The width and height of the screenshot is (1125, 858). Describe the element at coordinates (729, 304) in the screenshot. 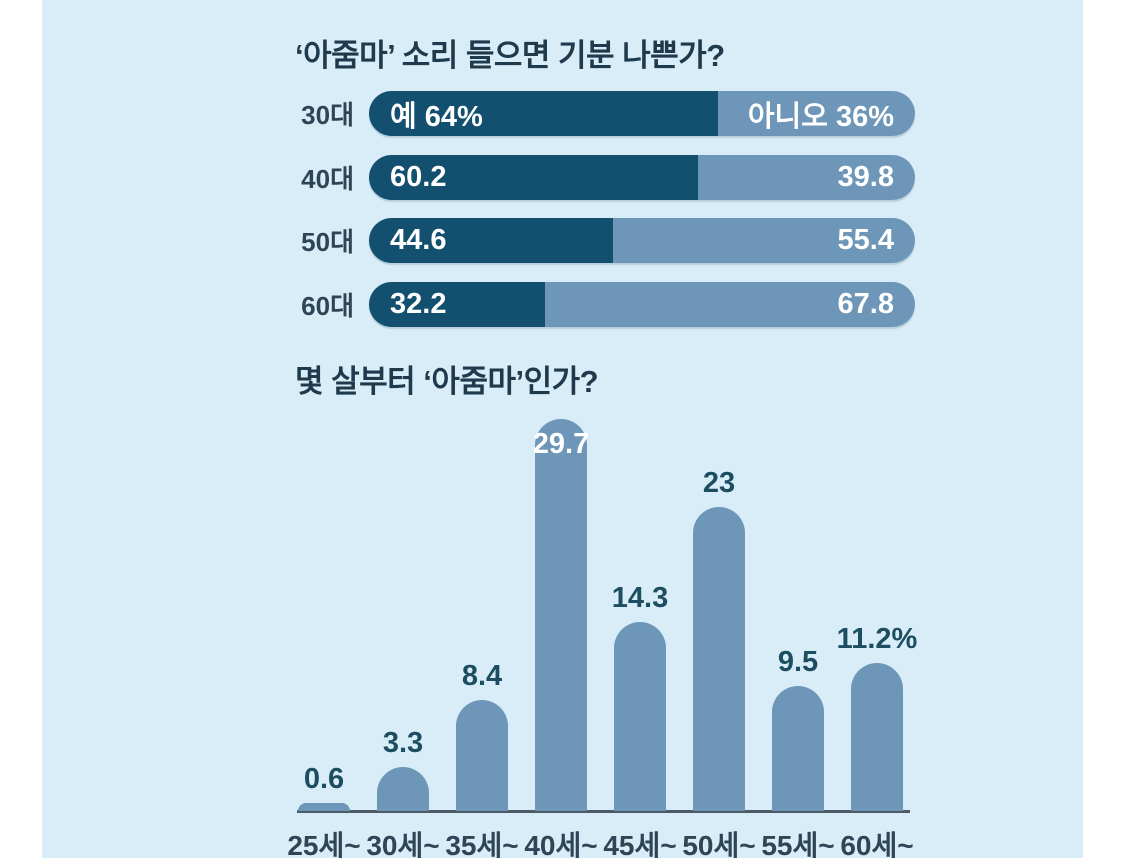

I see `no-segment: 67.8` at that location.